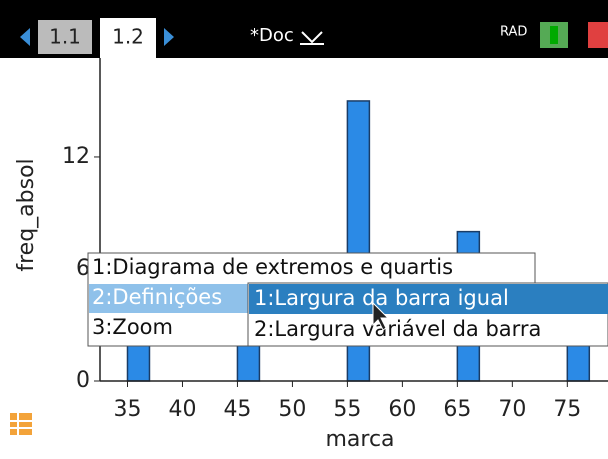 Image resolution: width=608 pixels, height=459 pixels. What do you see at coordinates (598, 35) in the screenshot?
I see `close-button` at bounding box center [598, 35].